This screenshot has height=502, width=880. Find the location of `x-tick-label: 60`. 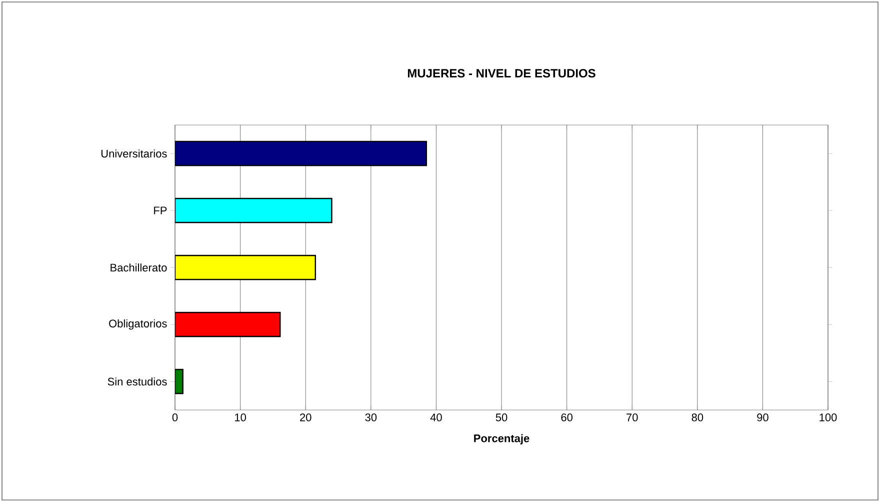

x-tick-label: 60 is located at coordinates (566, 418).